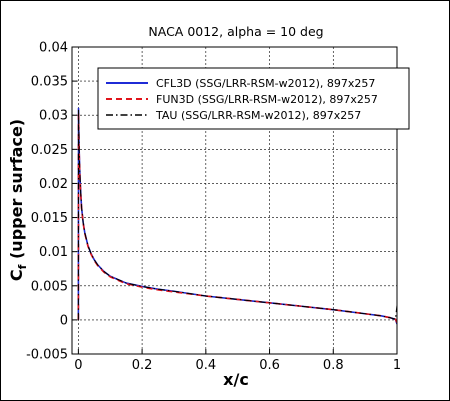 This screenshot has width=450, height=401. I want to click on y-tick-label: 0.03, so click(53, 116).